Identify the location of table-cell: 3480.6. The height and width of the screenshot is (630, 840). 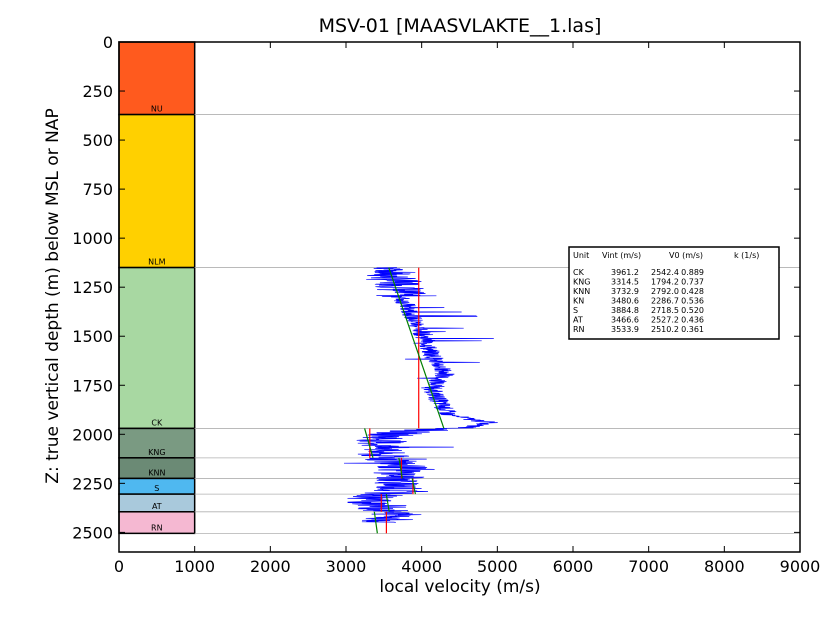
(625, 301).